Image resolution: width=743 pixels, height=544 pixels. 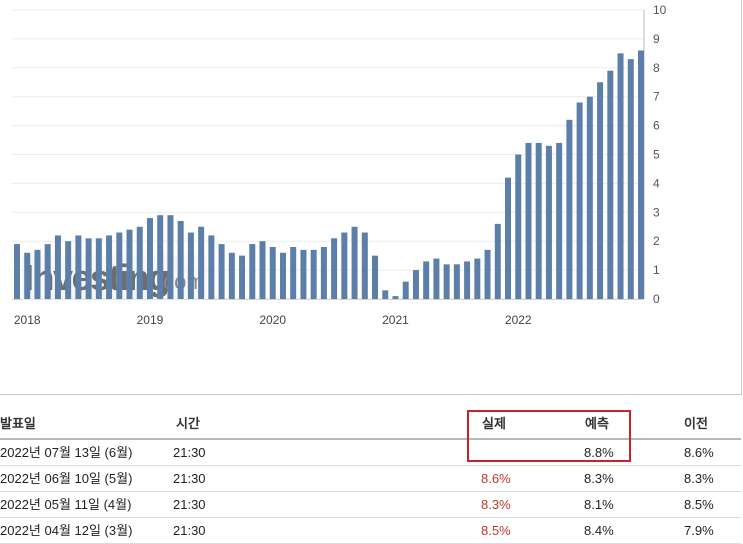 What do you see at coordinates (496, 504) in the screenshot?
I see `row-actual: 8.3%` at bounding box center [496, 504].